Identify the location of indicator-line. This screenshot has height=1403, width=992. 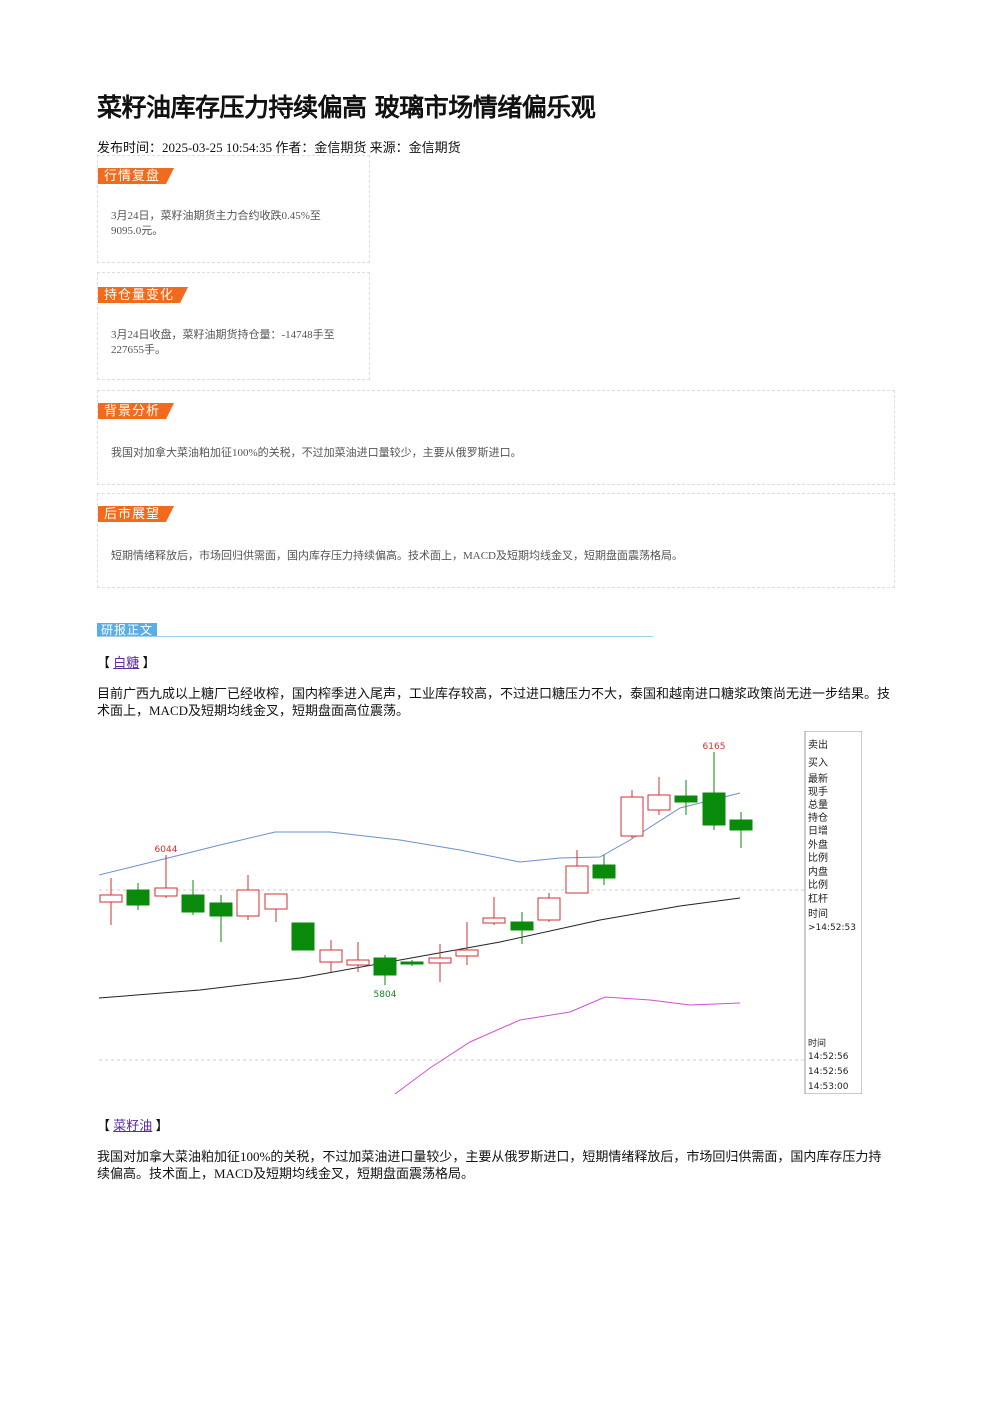
(567, 1045).